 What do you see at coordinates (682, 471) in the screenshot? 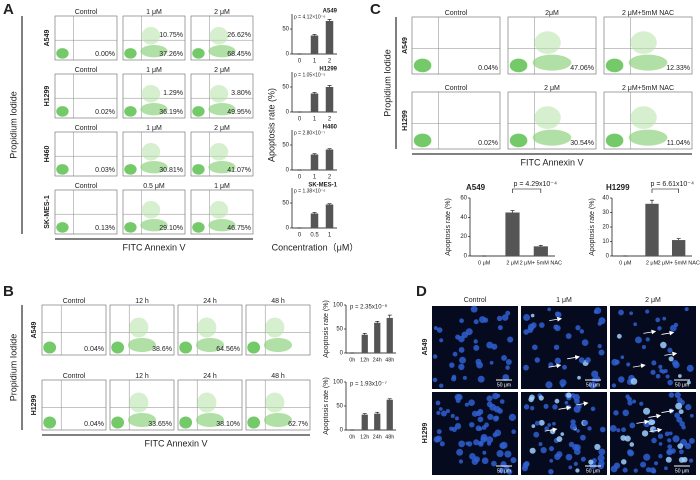
I see `scale-bar-label: 50 μm` at bounding box center [682, 471].